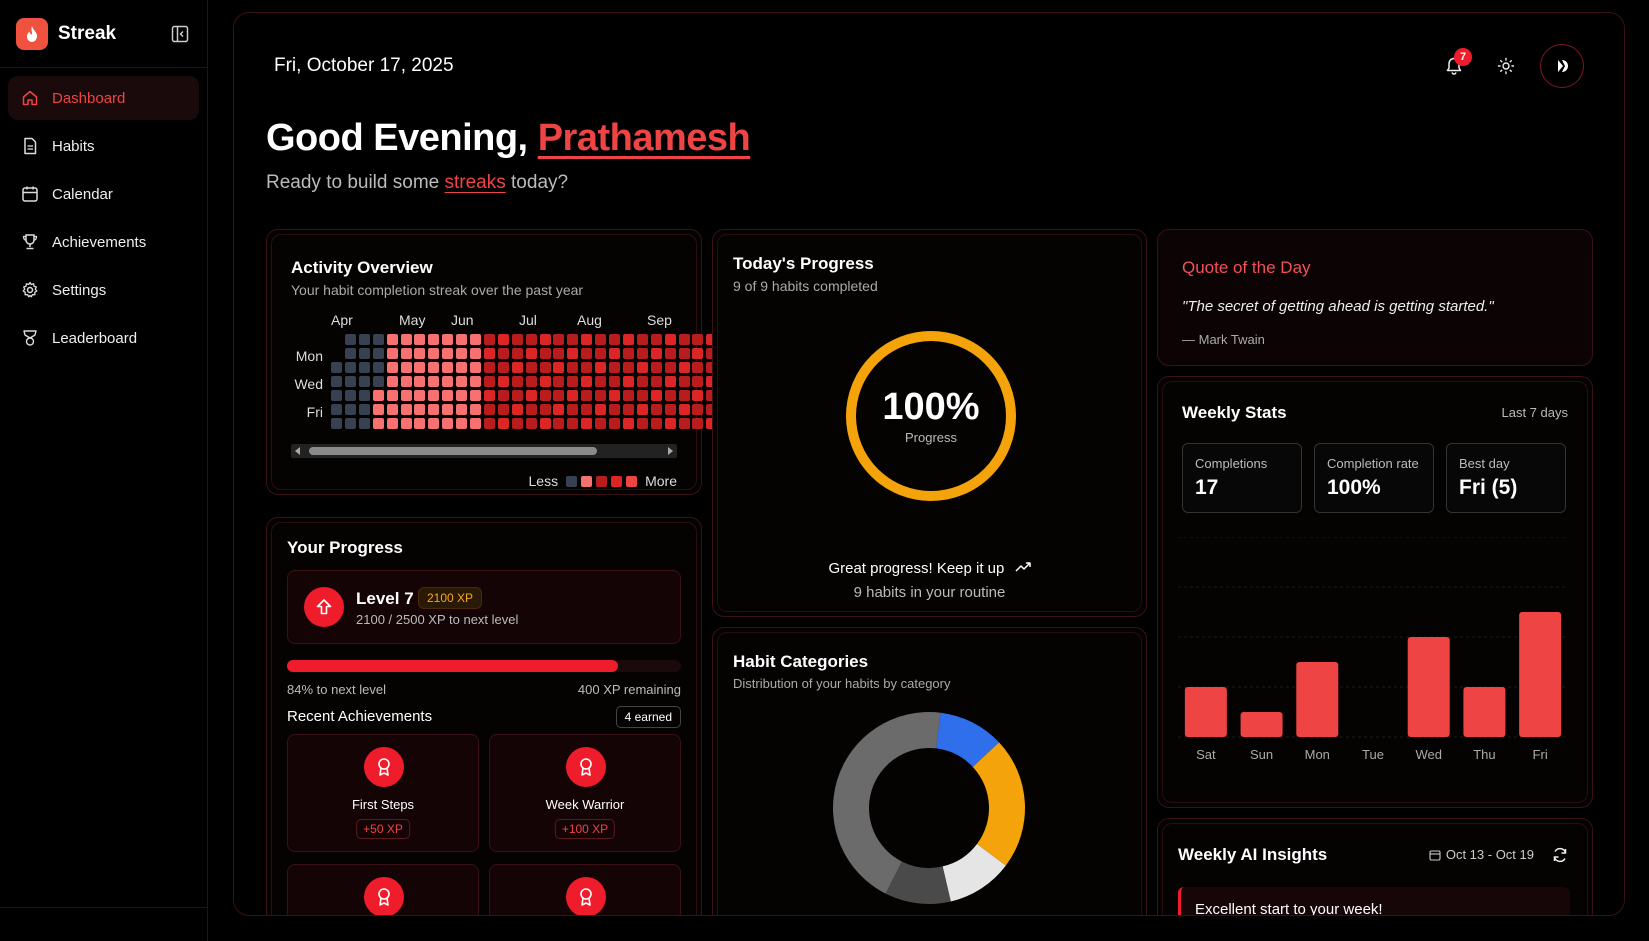 The image size is (1649, 941). I want to click on ai-range-text: Oct 13 - Oct 19, so click(1489, 854).